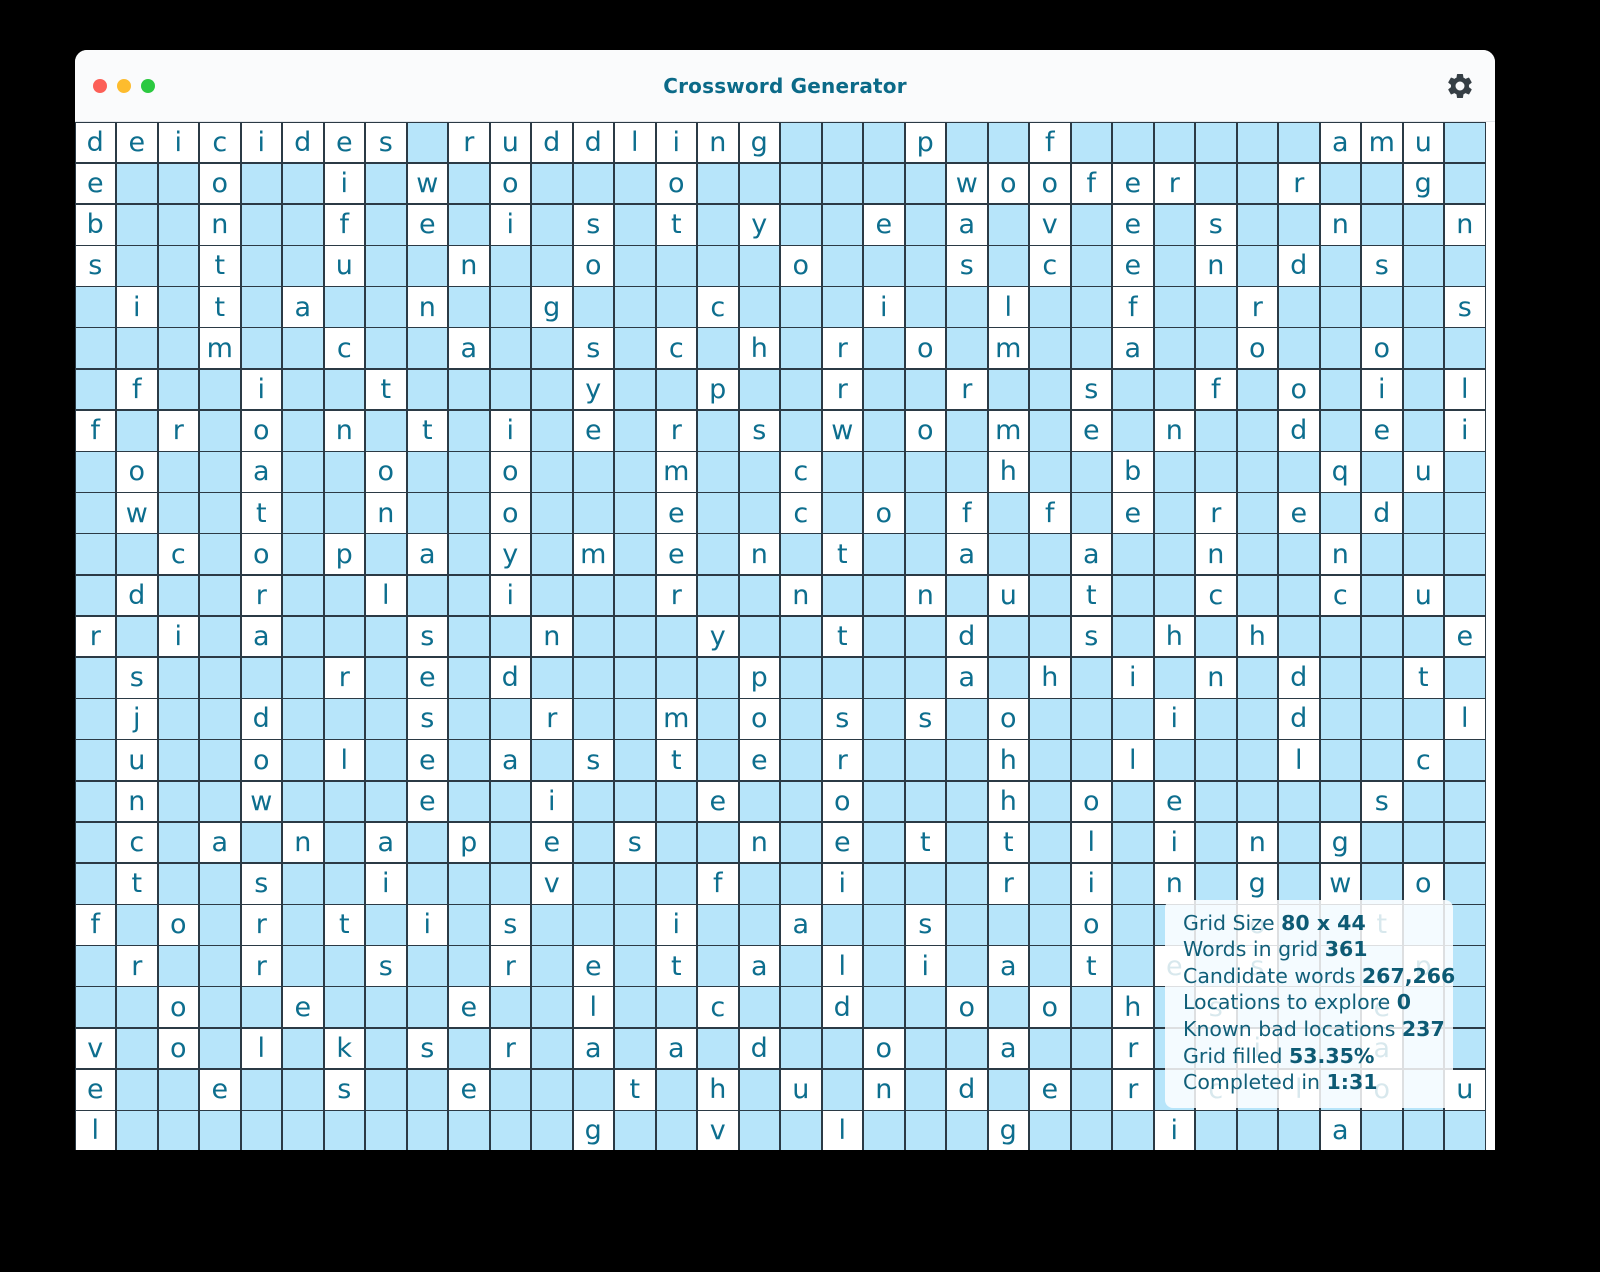 This screenshot has height=1272, width=1600. Describe the element at coordinates (718, 1130) in the screenshot. I see `grid-cell-letter: v` at that location.